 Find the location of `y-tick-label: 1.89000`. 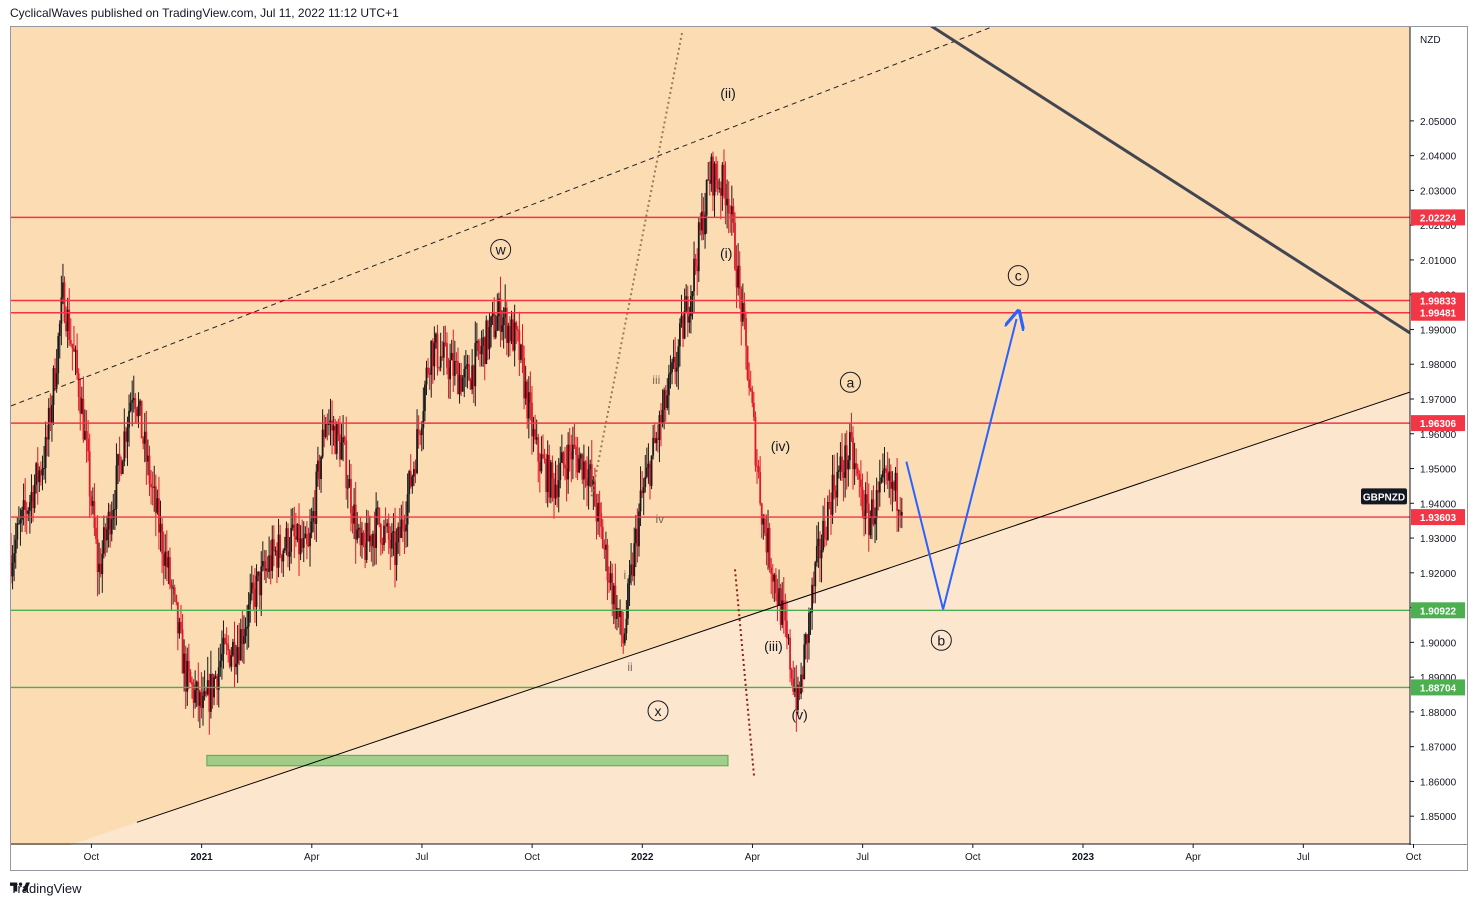

y-tick-label: 1.89000 is located at coordinates (1438, 678).